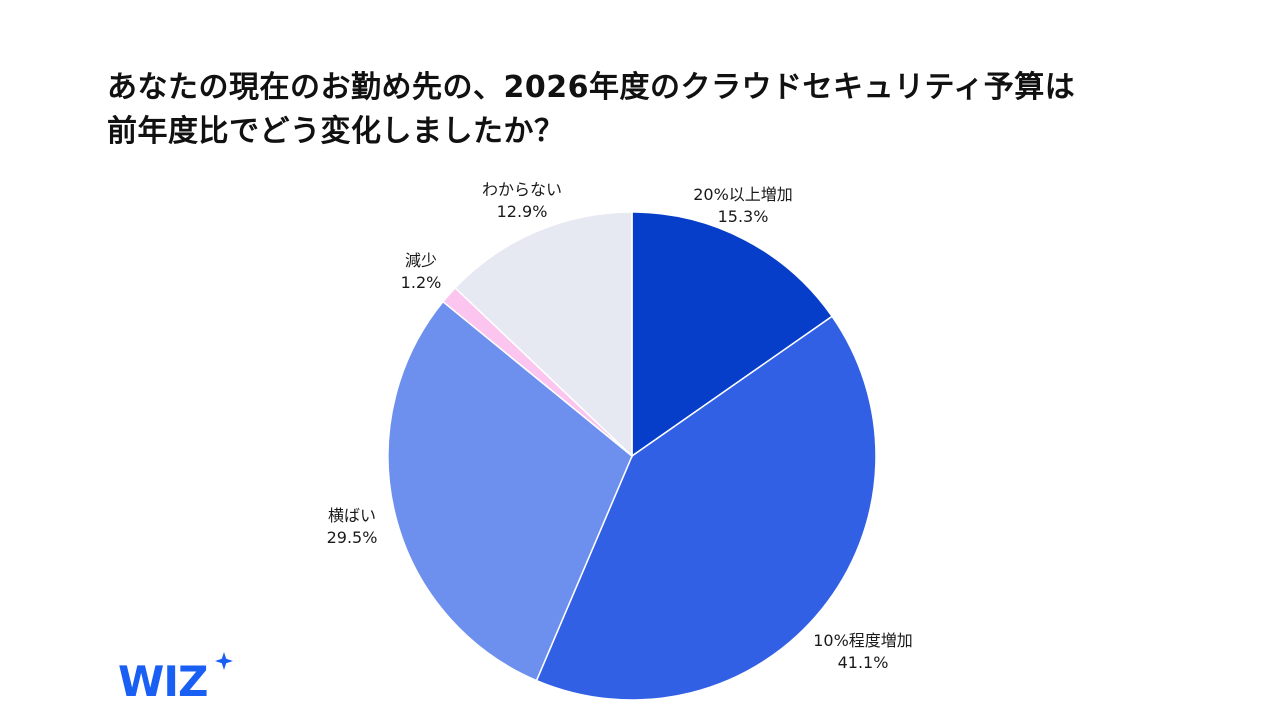 The width and height of the screenshot is (1280, 720). Describe the element at coordinates (863, 640) in the screenshot. I see `slice-label-name: 10%程度増加` at that location.